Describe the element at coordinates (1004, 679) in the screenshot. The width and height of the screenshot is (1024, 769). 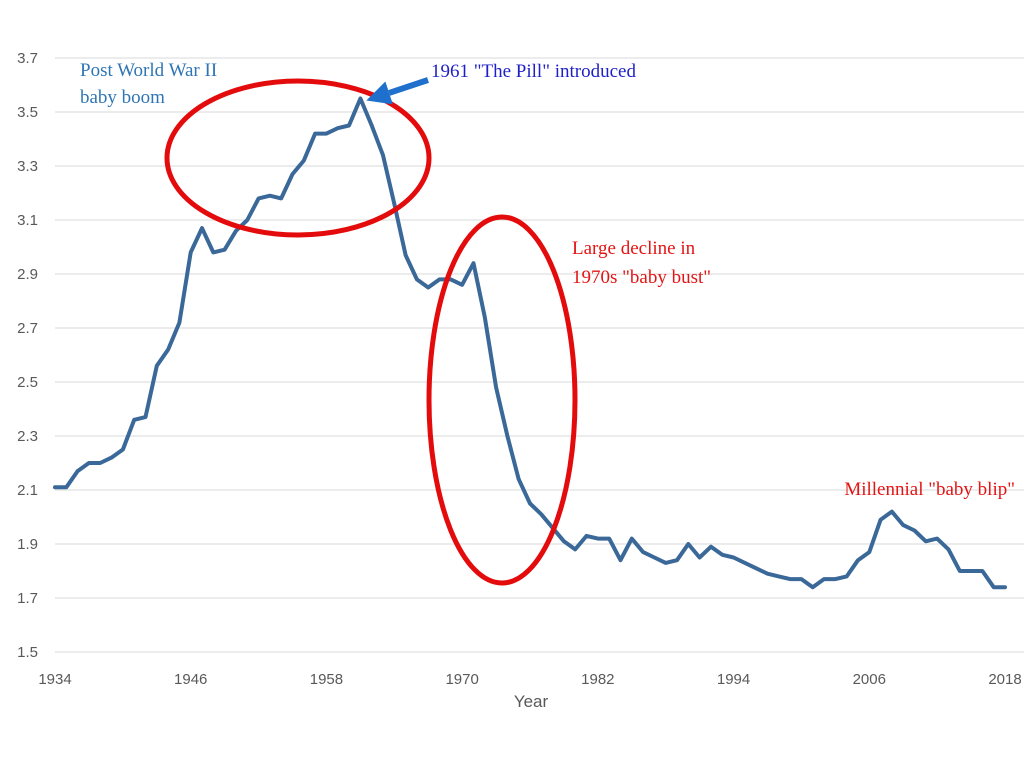
I see `x-tick-label: 2018` at that location.